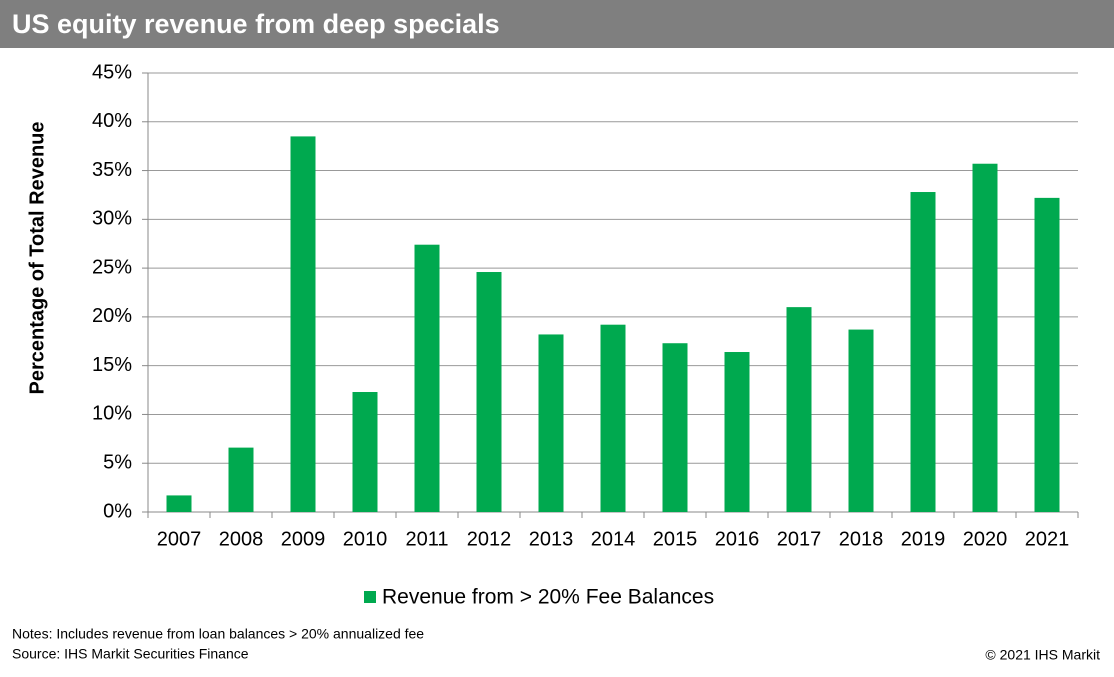 This screenshot has height=677, width=1114. What do you see at coordinates (117, 511) in the screenshot?
I see `y-tick-label: 0%` at bounding box center [117, 511].